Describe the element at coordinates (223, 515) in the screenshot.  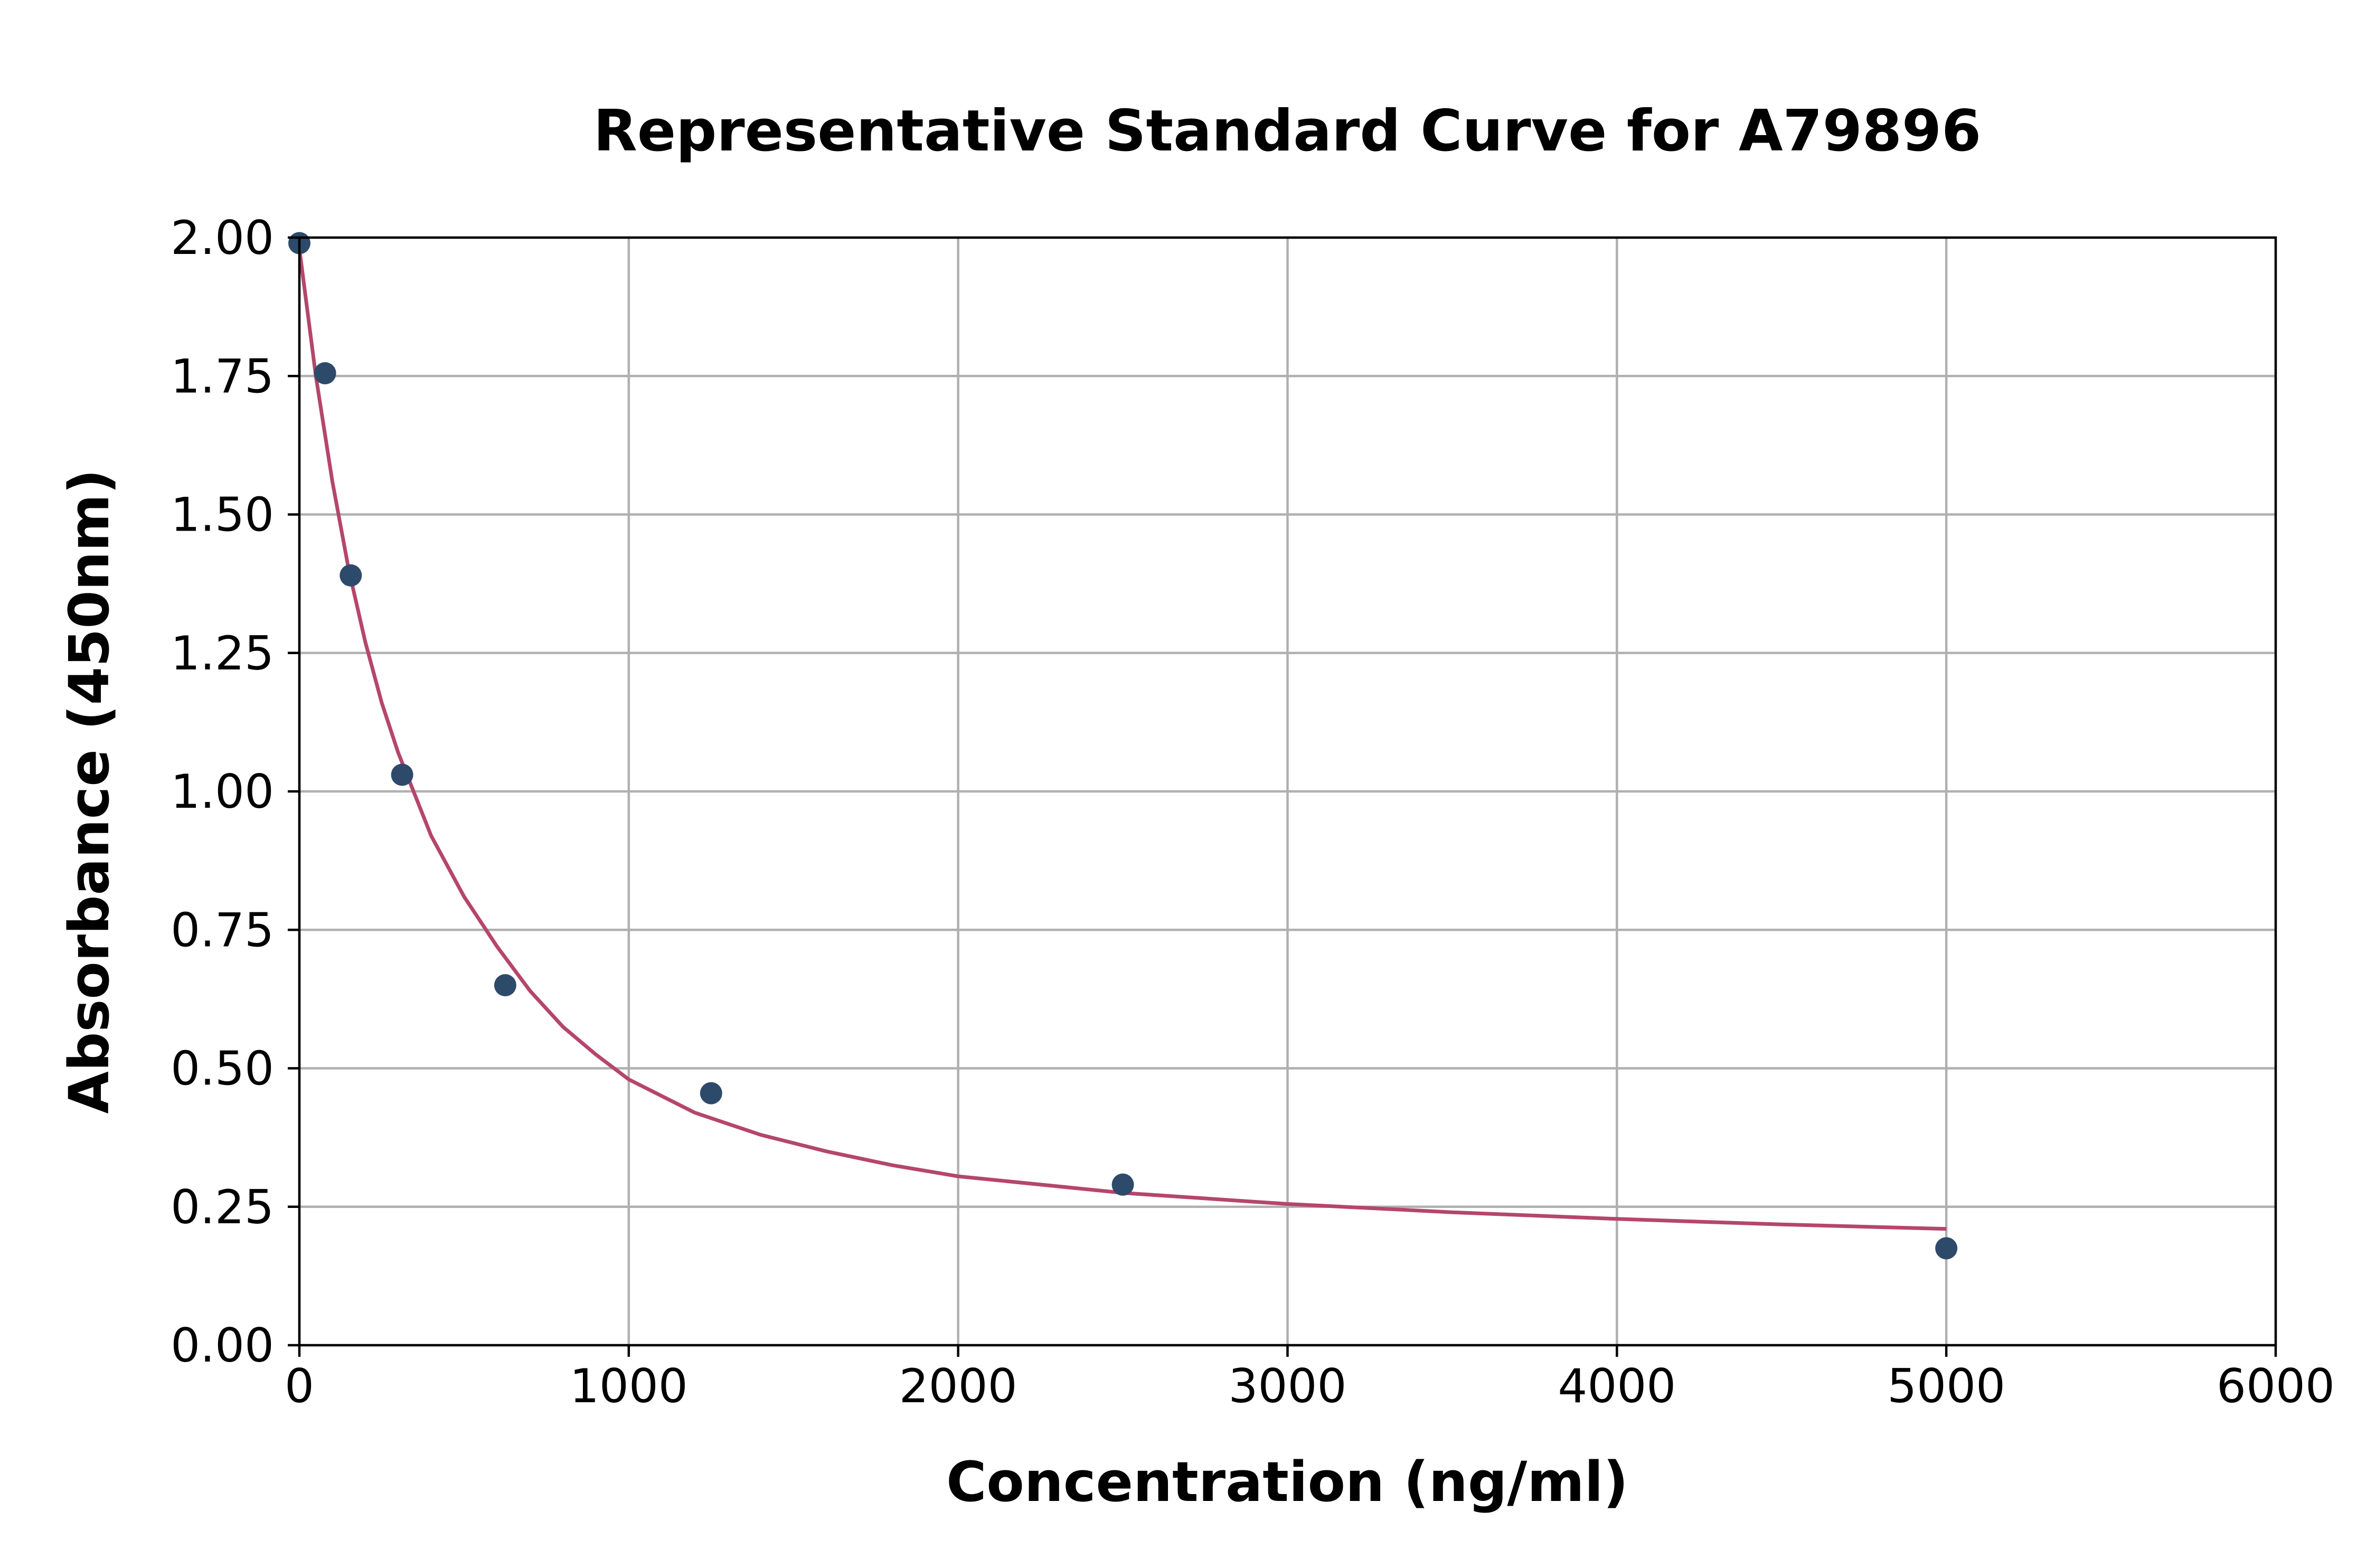
I see `y-tick-label: 1.50` at that location.